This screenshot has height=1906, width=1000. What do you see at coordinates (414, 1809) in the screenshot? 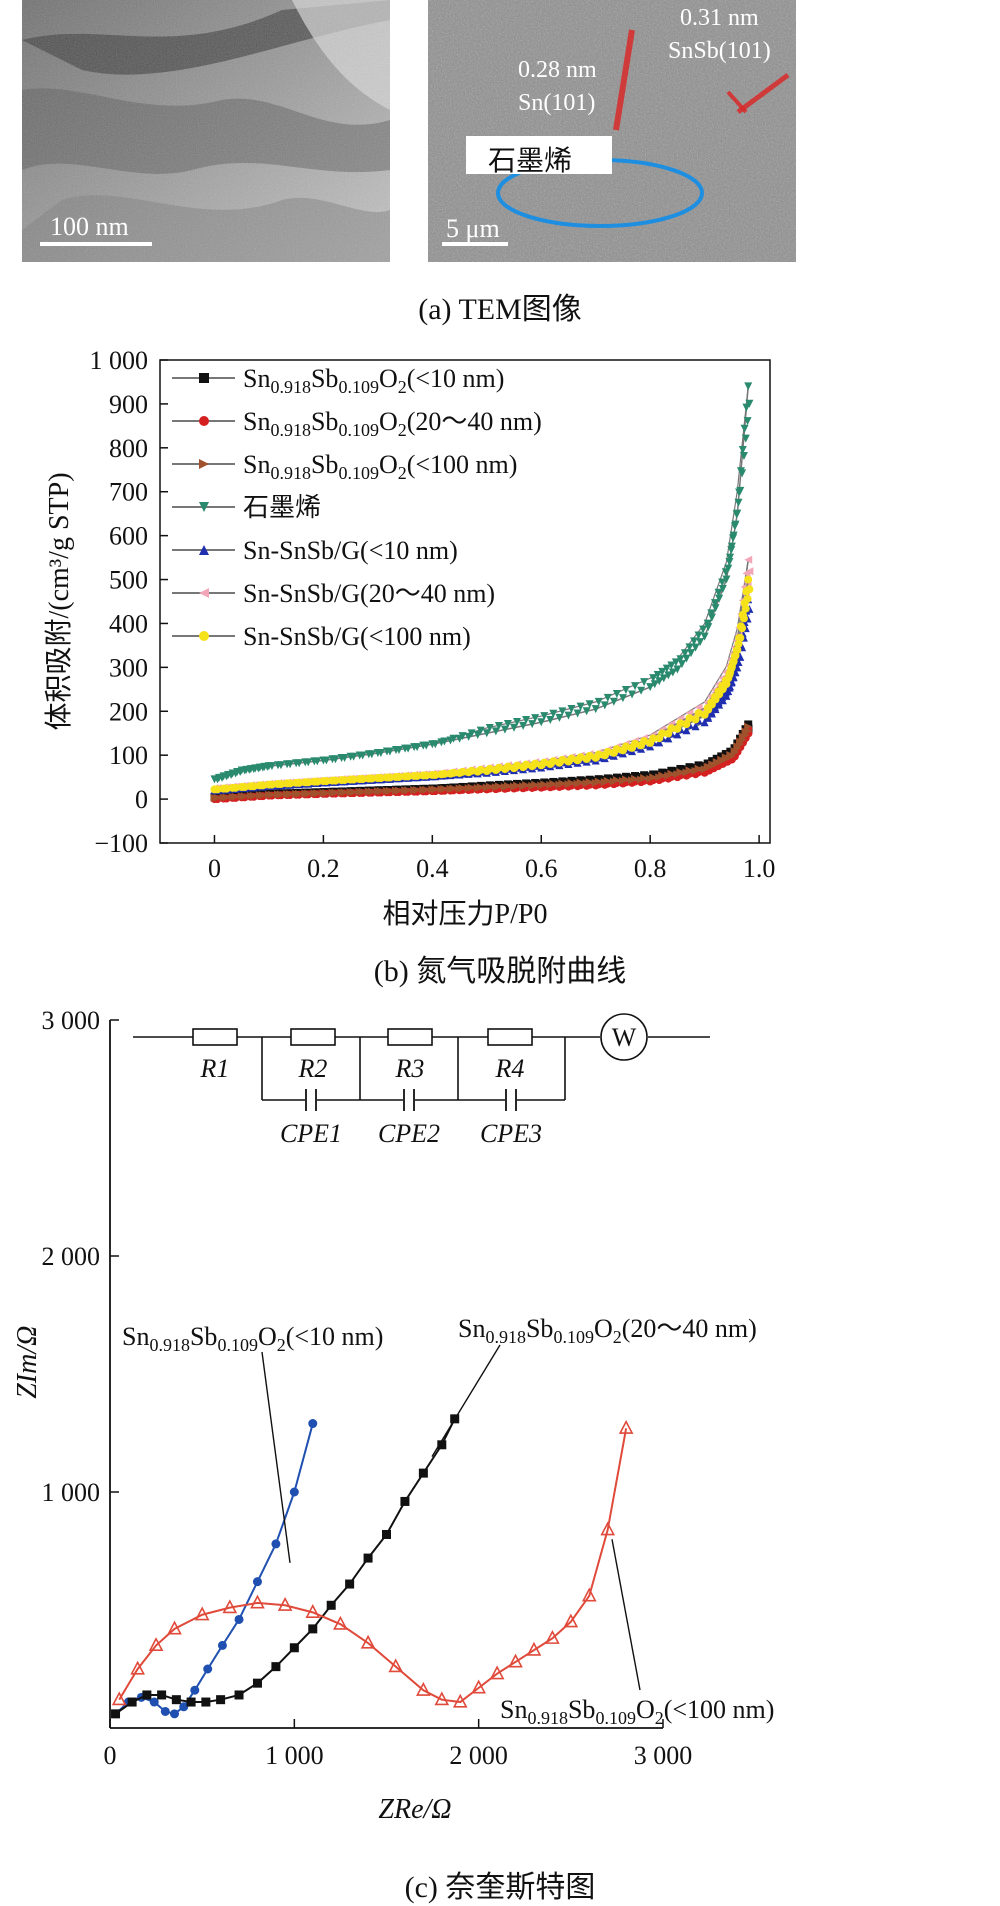
I see `x-axis-title: ZRe/Ω` at bounding box center [414, 1809].